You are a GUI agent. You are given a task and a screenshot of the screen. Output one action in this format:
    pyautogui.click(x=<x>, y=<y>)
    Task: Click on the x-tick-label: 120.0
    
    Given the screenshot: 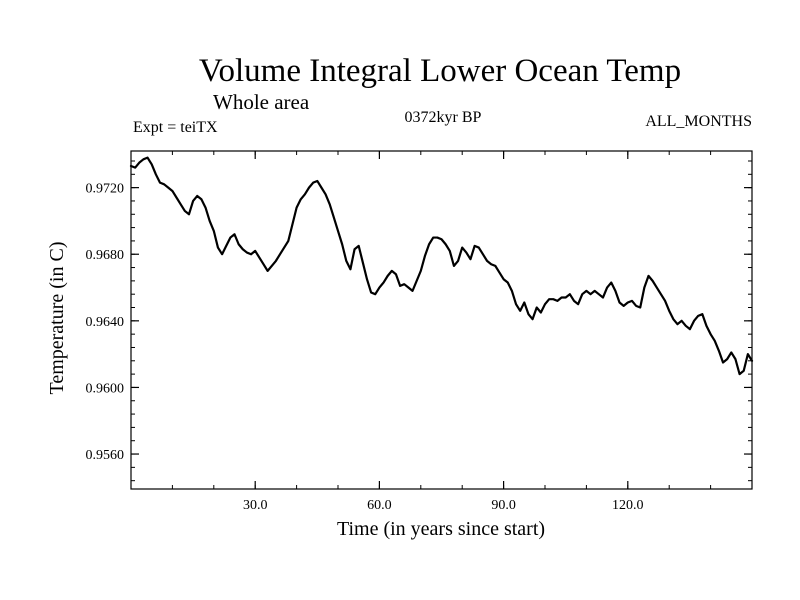 What is the action you would take?
    pyautogui.click(x=628, y=505)
    